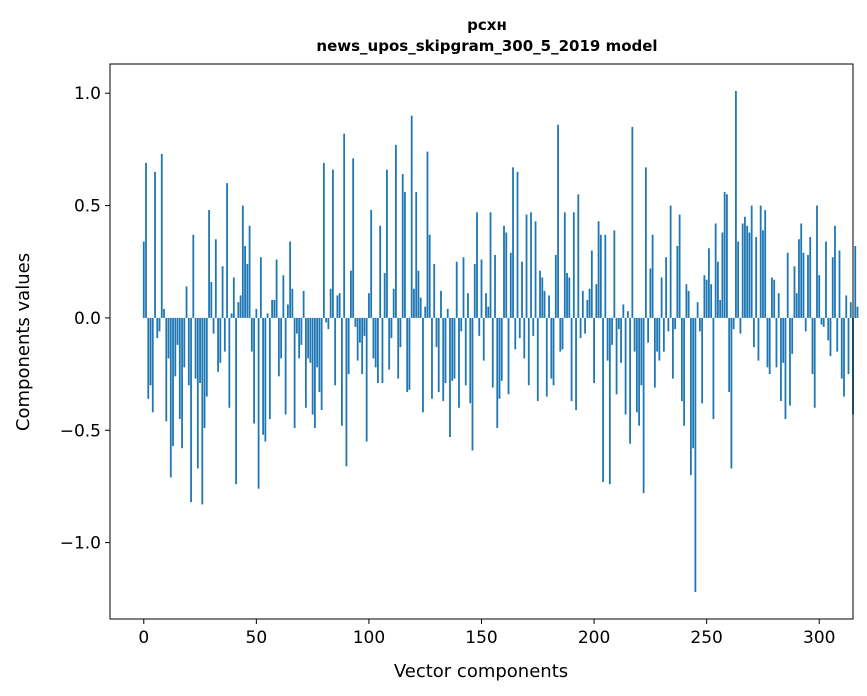 The height and width of the screenshot is (696, 867). Describe the element at coordinates (87, 94) in the screenshot. I see `y-tick-label: 1.0` at that location.